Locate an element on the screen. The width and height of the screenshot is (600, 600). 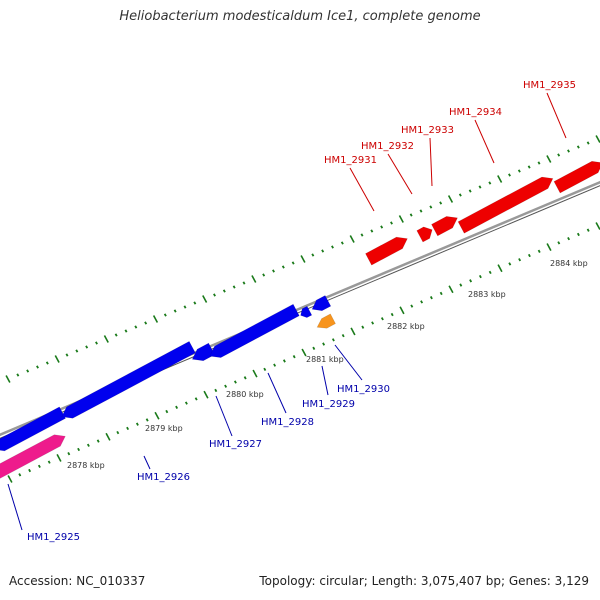
accession-text: Accession: NC_010337 is located at coordinates (77, 581).